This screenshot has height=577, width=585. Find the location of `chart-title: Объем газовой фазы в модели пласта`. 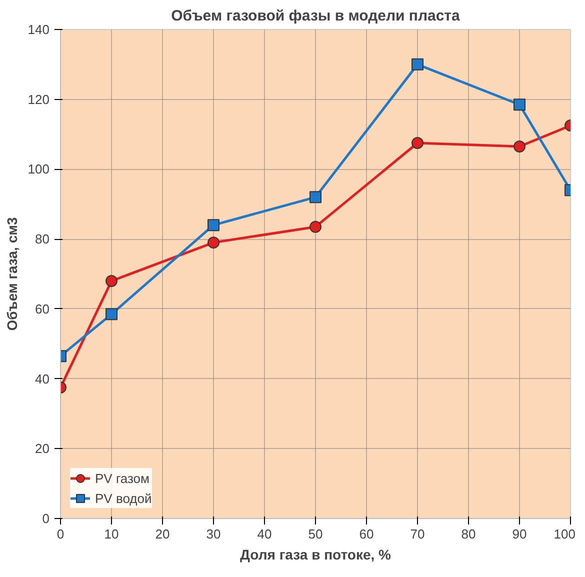

chart-title: Объем газовой фазы в модели пласта is located at coordinates (316, 16).